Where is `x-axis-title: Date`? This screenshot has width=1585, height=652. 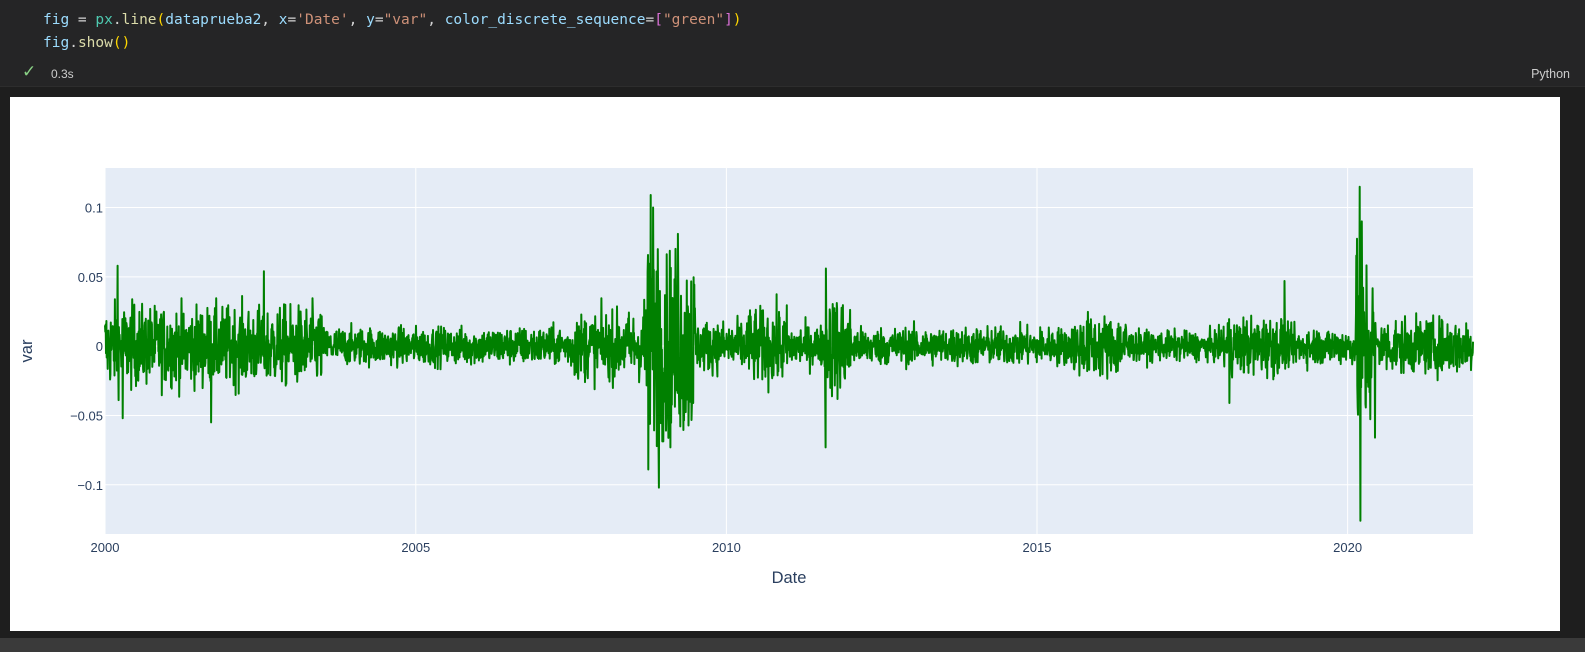
x-axis-title: Date is located at coordinates (789, 578).